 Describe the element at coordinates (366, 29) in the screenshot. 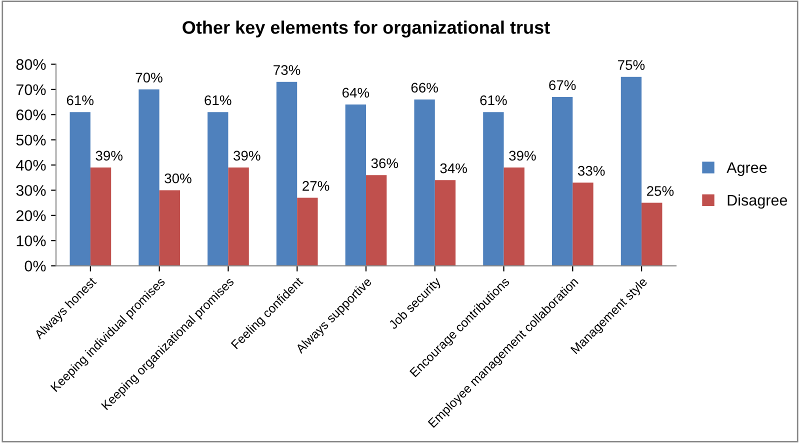

I see `chart-title: Other key elements for organizational trust` at that location.